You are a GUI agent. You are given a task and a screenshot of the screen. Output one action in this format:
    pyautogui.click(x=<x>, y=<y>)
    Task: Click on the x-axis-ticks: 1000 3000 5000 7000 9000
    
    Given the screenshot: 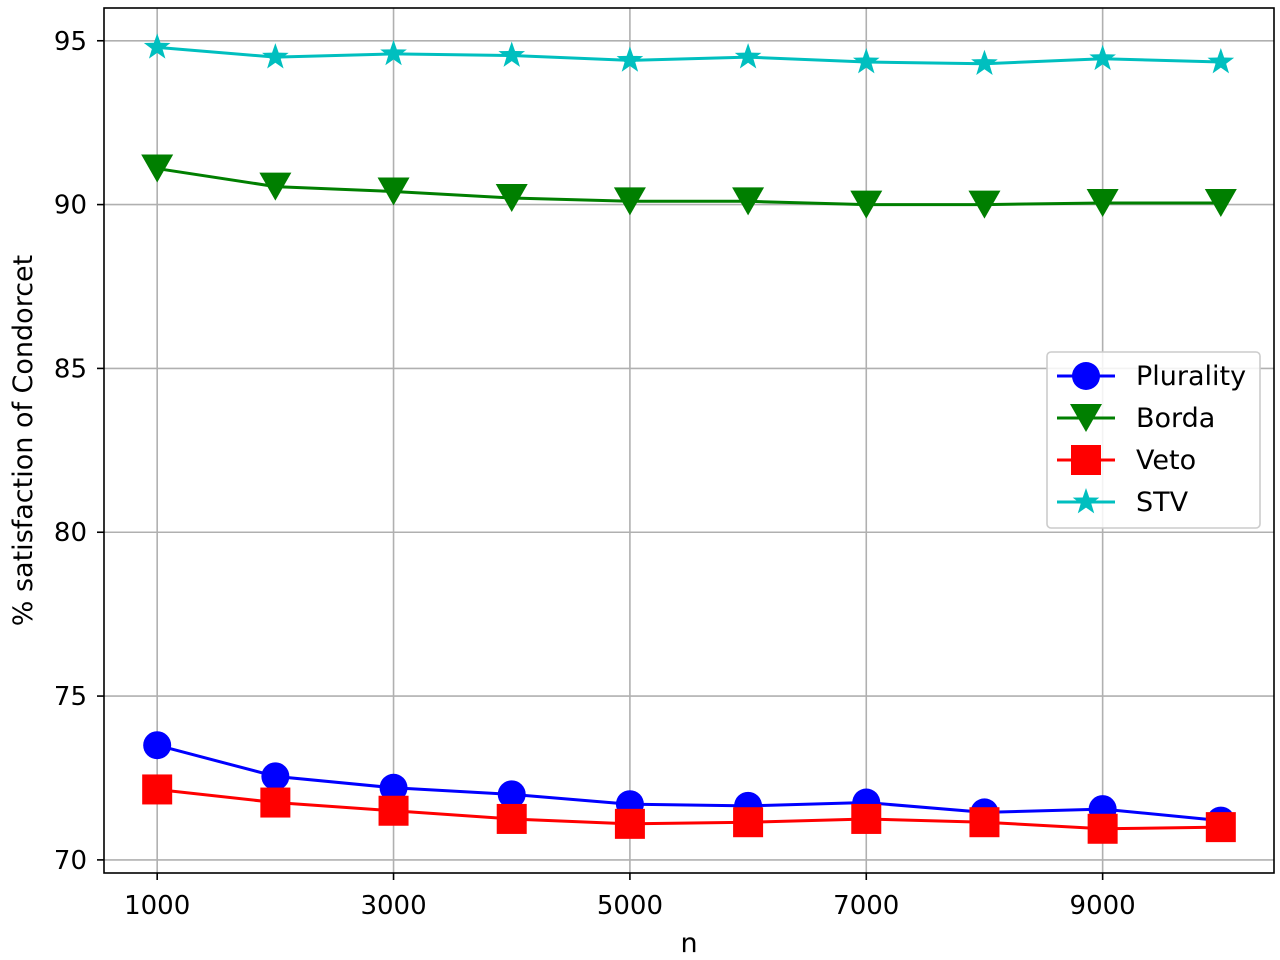 What is the action you would take?
    pyautogui.click(x=630, y=897)
    